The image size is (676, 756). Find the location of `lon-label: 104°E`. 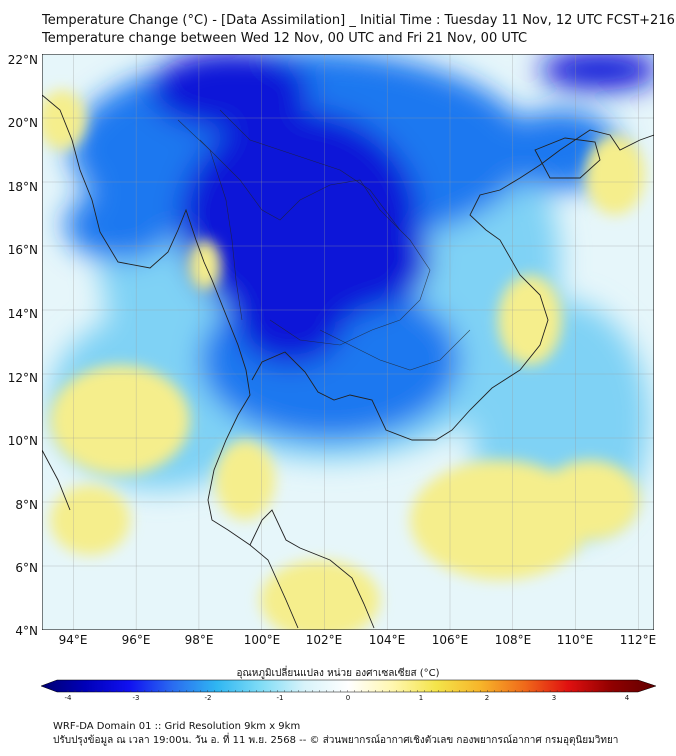

lon-label: 104°E is located at coordinates (387, 640).